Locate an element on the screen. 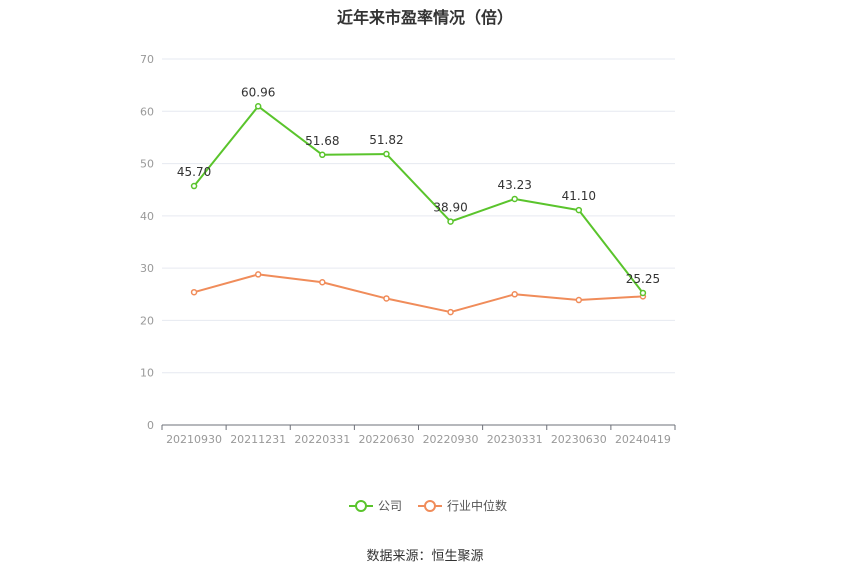 Image resolution: width=850 pixels, height=574 pixels. y-tick-label: 30 is located at coordinates (147, 268).